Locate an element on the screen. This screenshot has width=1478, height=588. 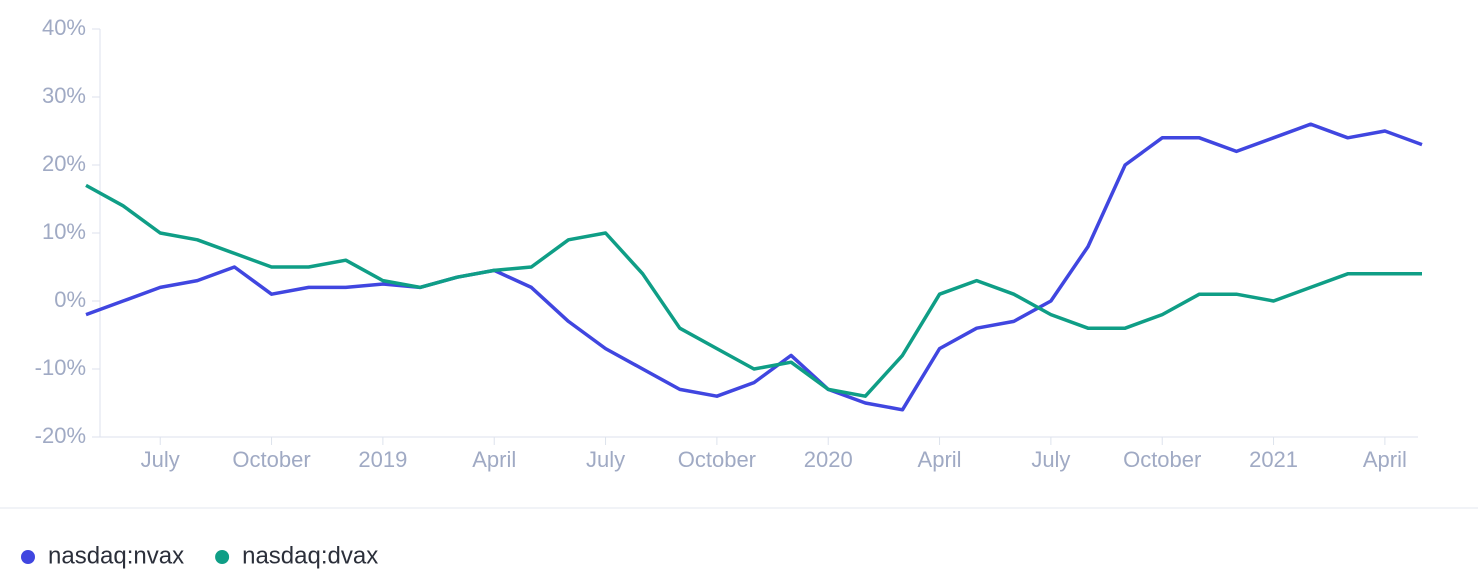
y-tick-label: 30% is located at coordinates (64, 95).